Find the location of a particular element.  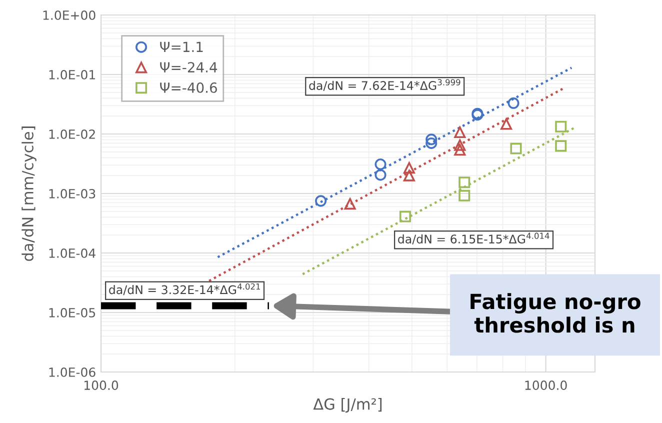

y-tick-label: 1.0E-05 is located at coordinates (72, 313).